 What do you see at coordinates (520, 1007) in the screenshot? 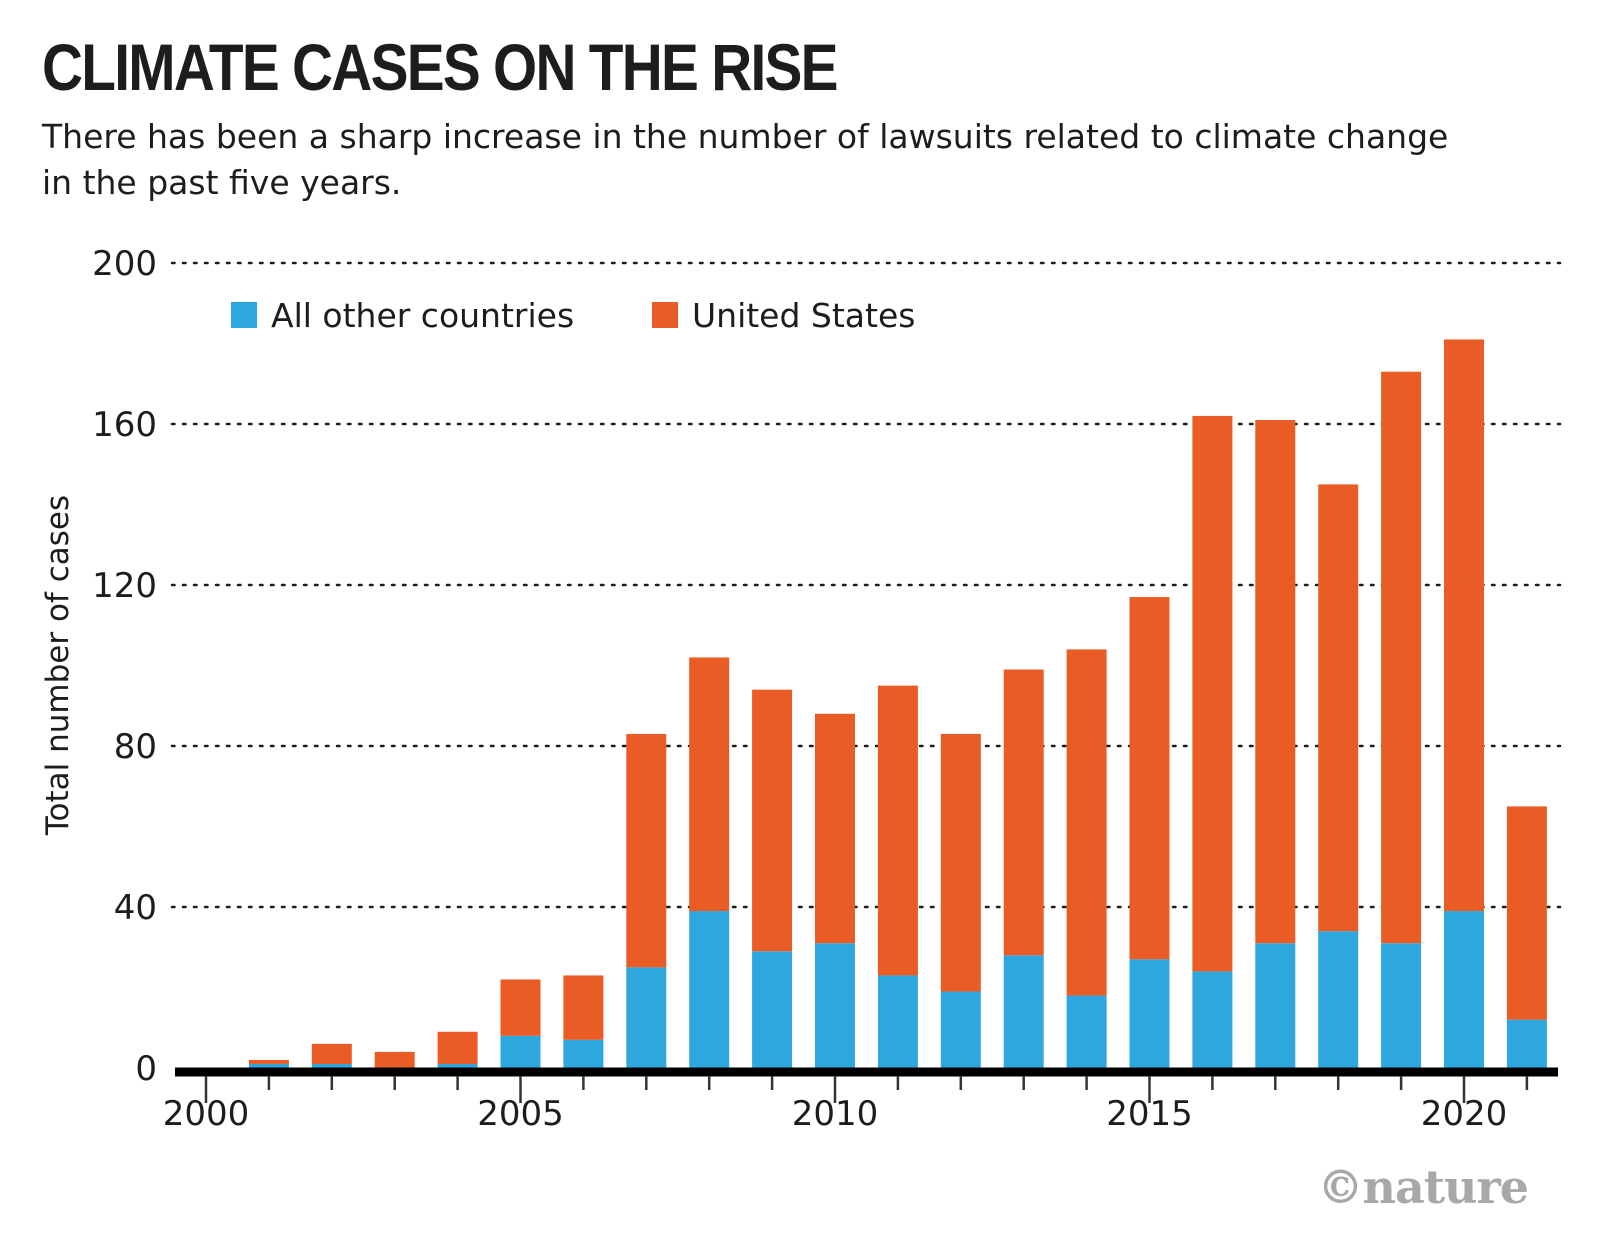
I see `bar-united-states-2005` at bounding box center [520, 1007].